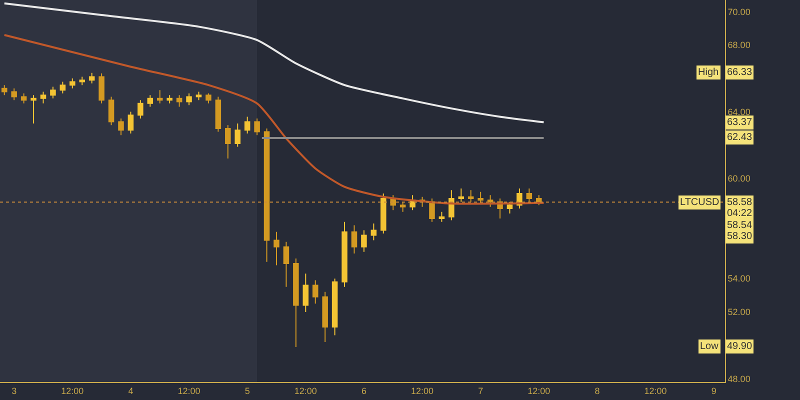 This screenshot has height=400, width=800. What do you see at coordinates (739, 225) in the screenshot?
I see `text: 58.54` at bounding box center [739, 225].